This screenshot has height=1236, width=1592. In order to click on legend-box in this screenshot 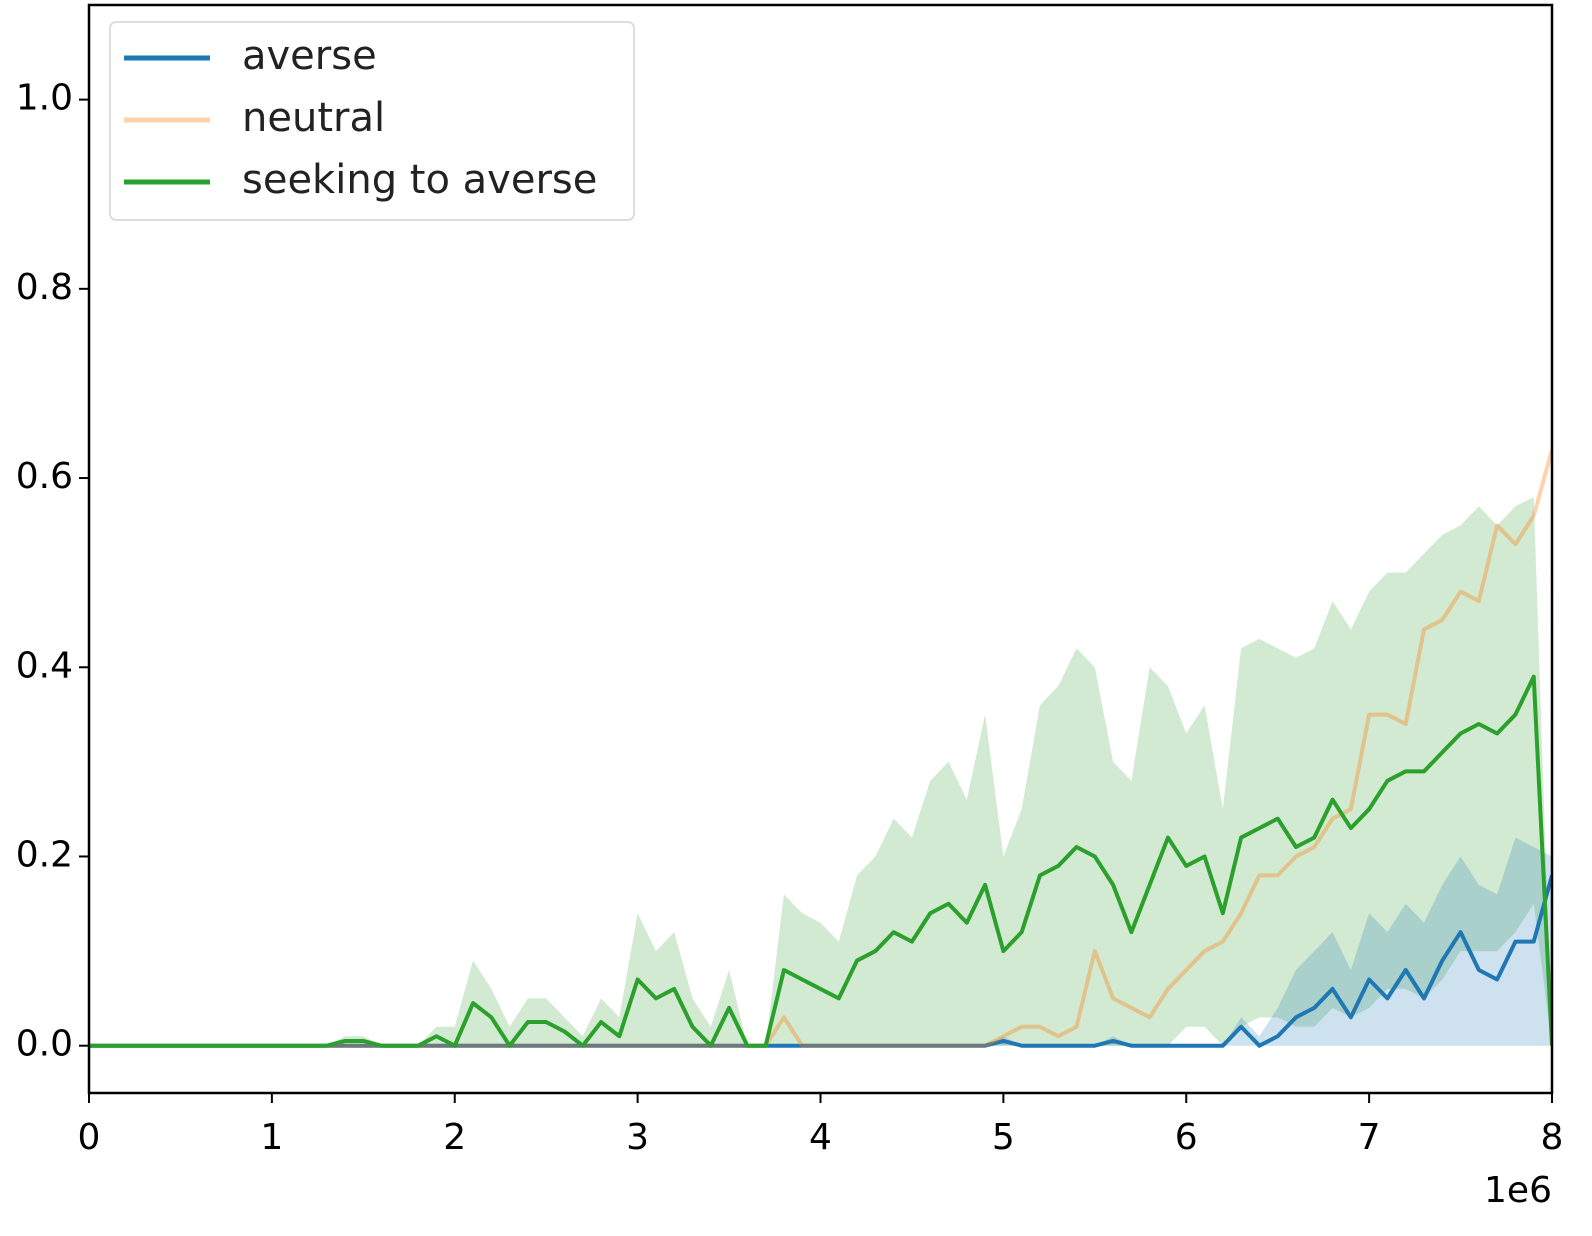, I will do `click(372, 121)`.